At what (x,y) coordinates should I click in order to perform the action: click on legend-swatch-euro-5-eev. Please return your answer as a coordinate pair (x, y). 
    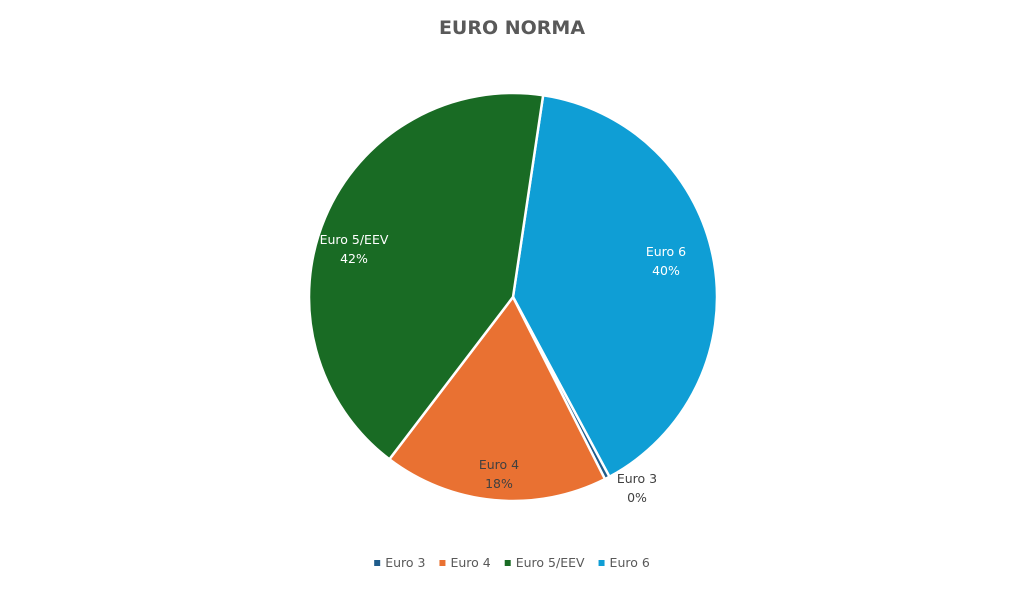
    Looking at the image, I should click on (507, 563).